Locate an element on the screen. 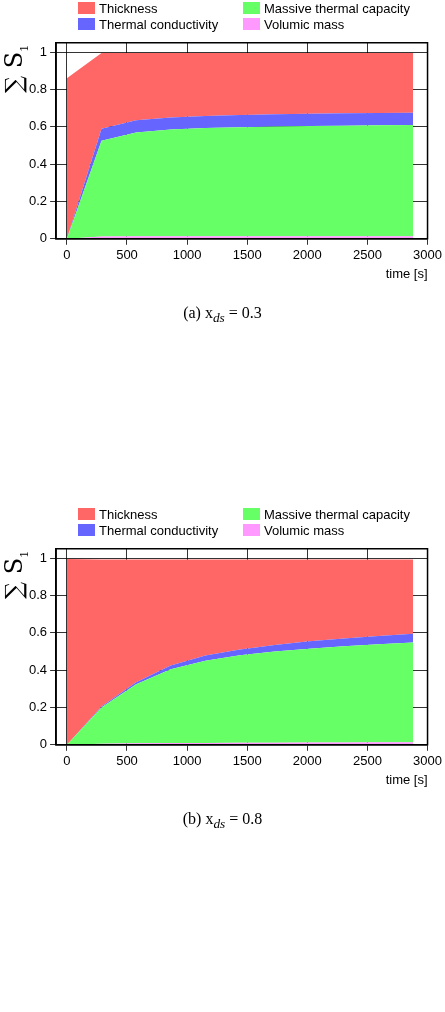 The width and height of the screenshot is (445, 1012). text: (a) x$_{ds}$ = 0.3 is located at coordinates (222, 315).